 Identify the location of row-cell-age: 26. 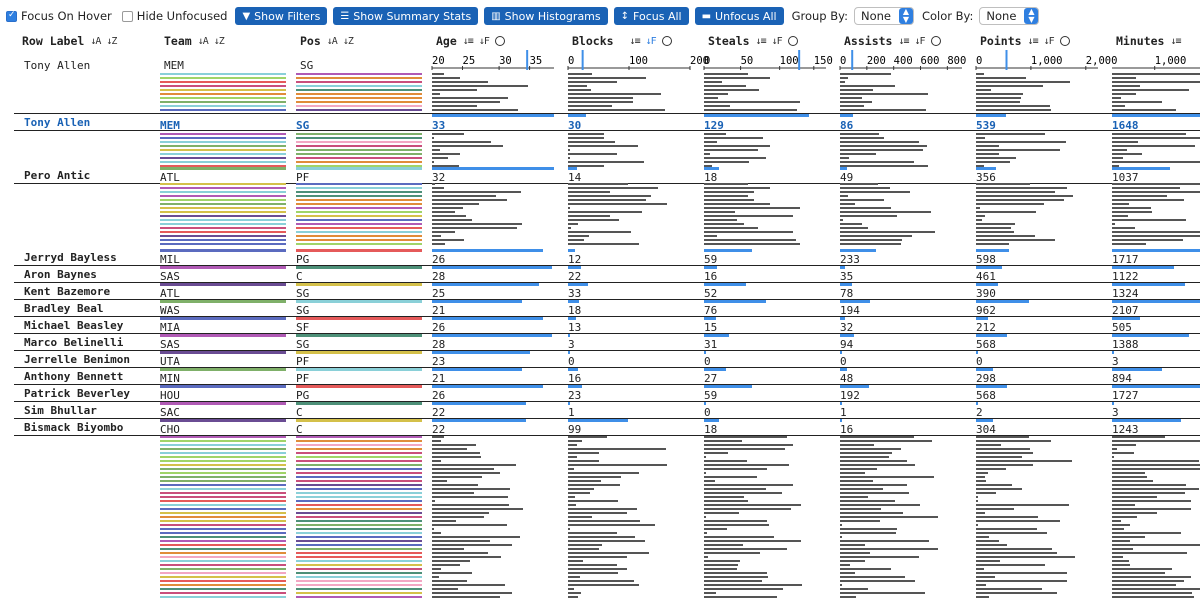
(439, 327).